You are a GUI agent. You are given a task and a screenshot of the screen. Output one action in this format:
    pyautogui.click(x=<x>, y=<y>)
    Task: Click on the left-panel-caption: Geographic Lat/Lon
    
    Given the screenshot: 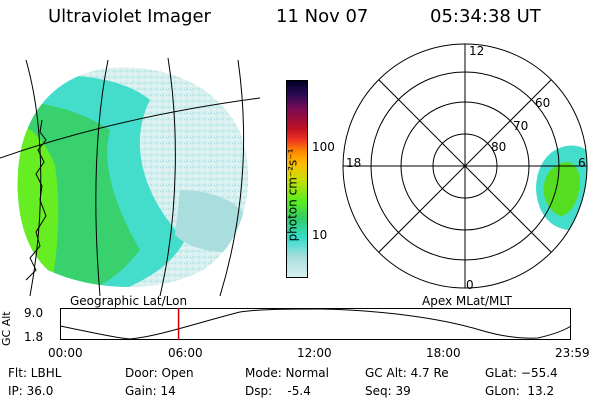 What is the action you would take?
    pyautogui.click(x=129, y=301)
    